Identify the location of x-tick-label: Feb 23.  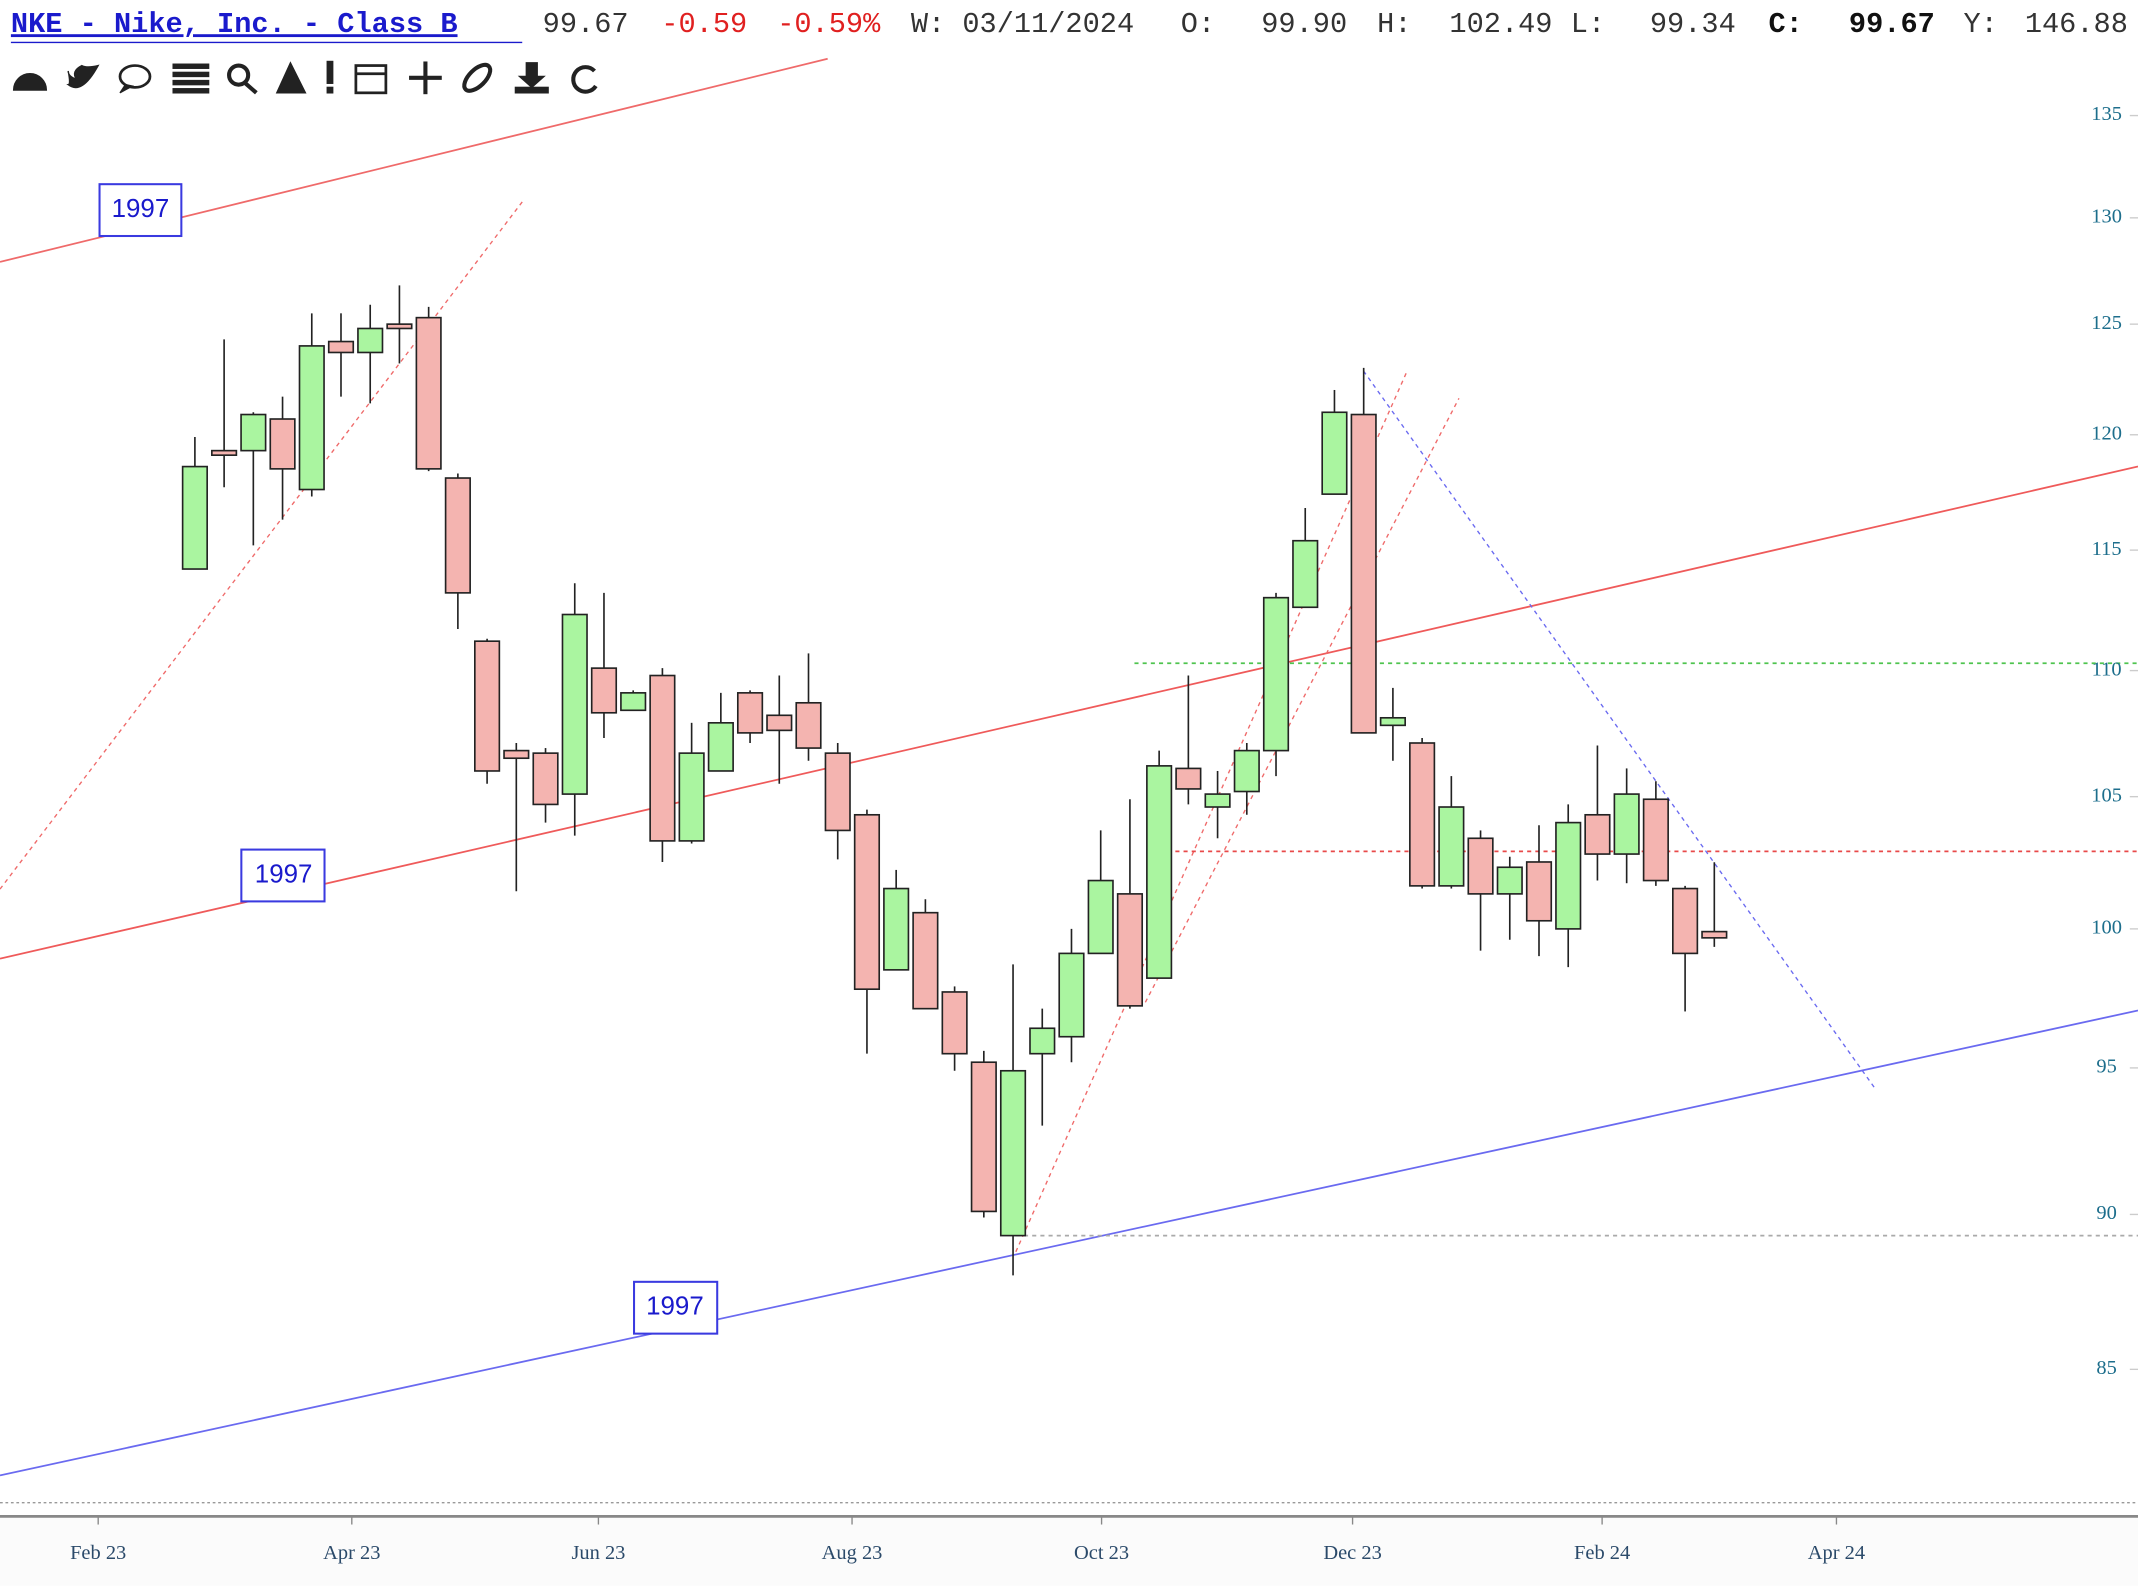
(98, 1553).